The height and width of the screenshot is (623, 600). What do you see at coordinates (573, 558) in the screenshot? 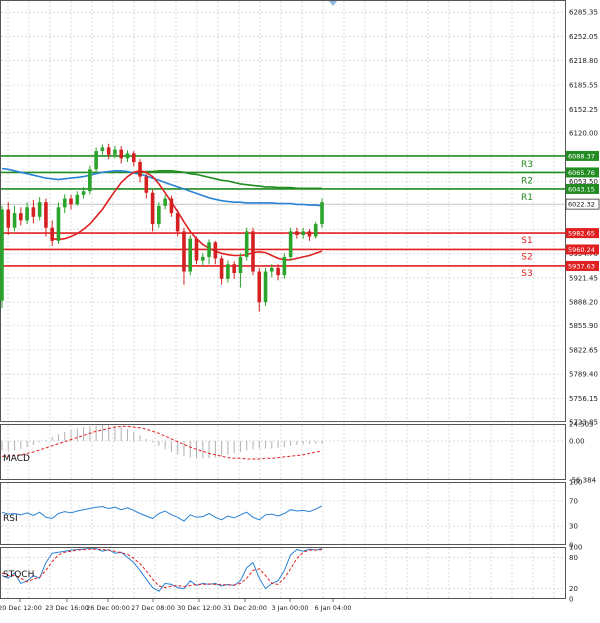
I see `stoch-ytick-label: 80` at bounding box center [573, 558].